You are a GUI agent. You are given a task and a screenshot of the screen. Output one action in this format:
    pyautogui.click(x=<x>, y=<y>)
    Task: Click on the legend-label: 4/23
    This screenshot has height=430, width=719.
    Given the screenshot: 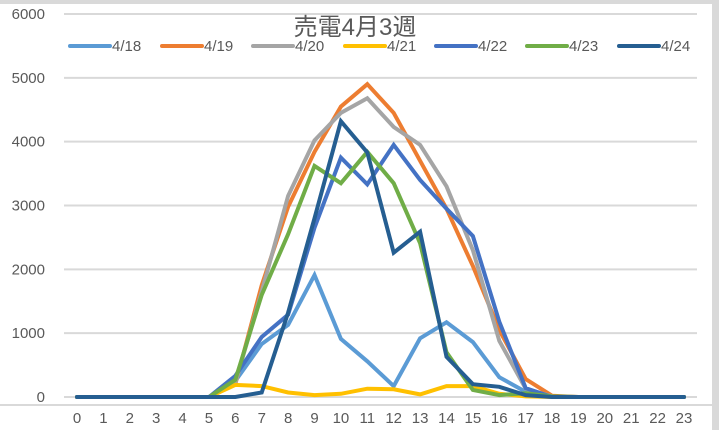 What is the action you would take?
    pyautogui.click(x=583, y=46)
    